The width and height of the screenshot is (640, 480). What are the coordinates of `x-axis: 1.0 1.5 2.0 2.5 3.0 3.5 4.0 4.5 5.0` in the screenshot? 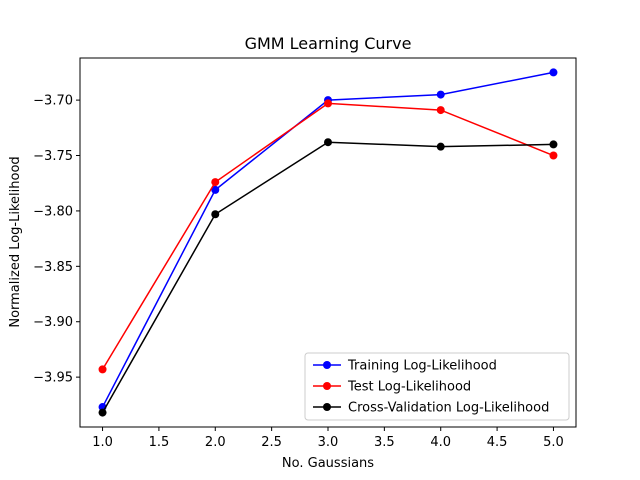 It's located at (328, 438).